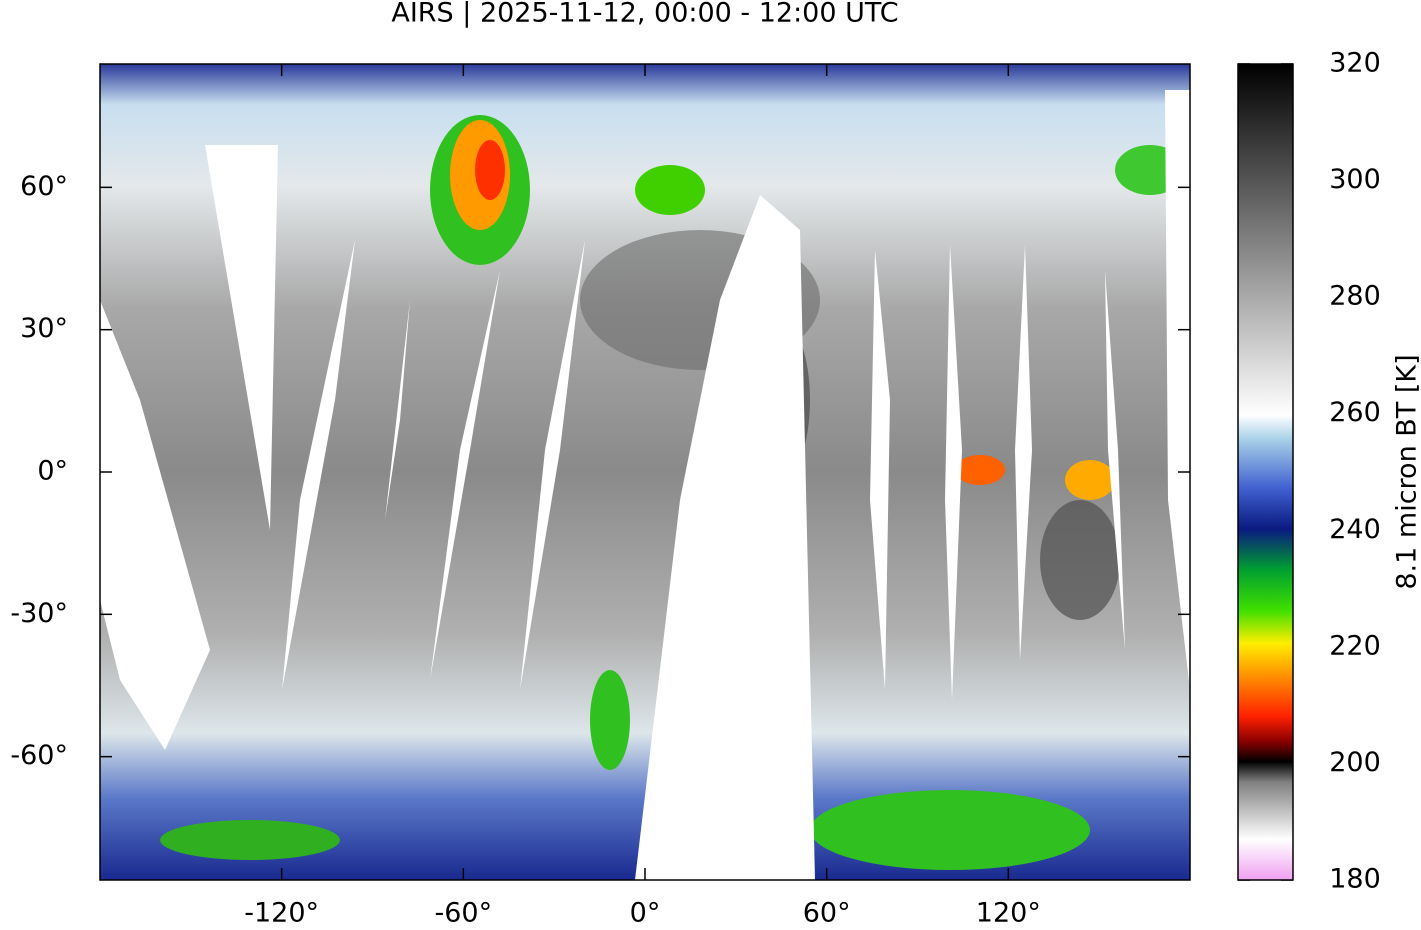 The height and width of the screenshot is (930, 1421). I want to click on x-tick-label: -60°, so click(464, 913).